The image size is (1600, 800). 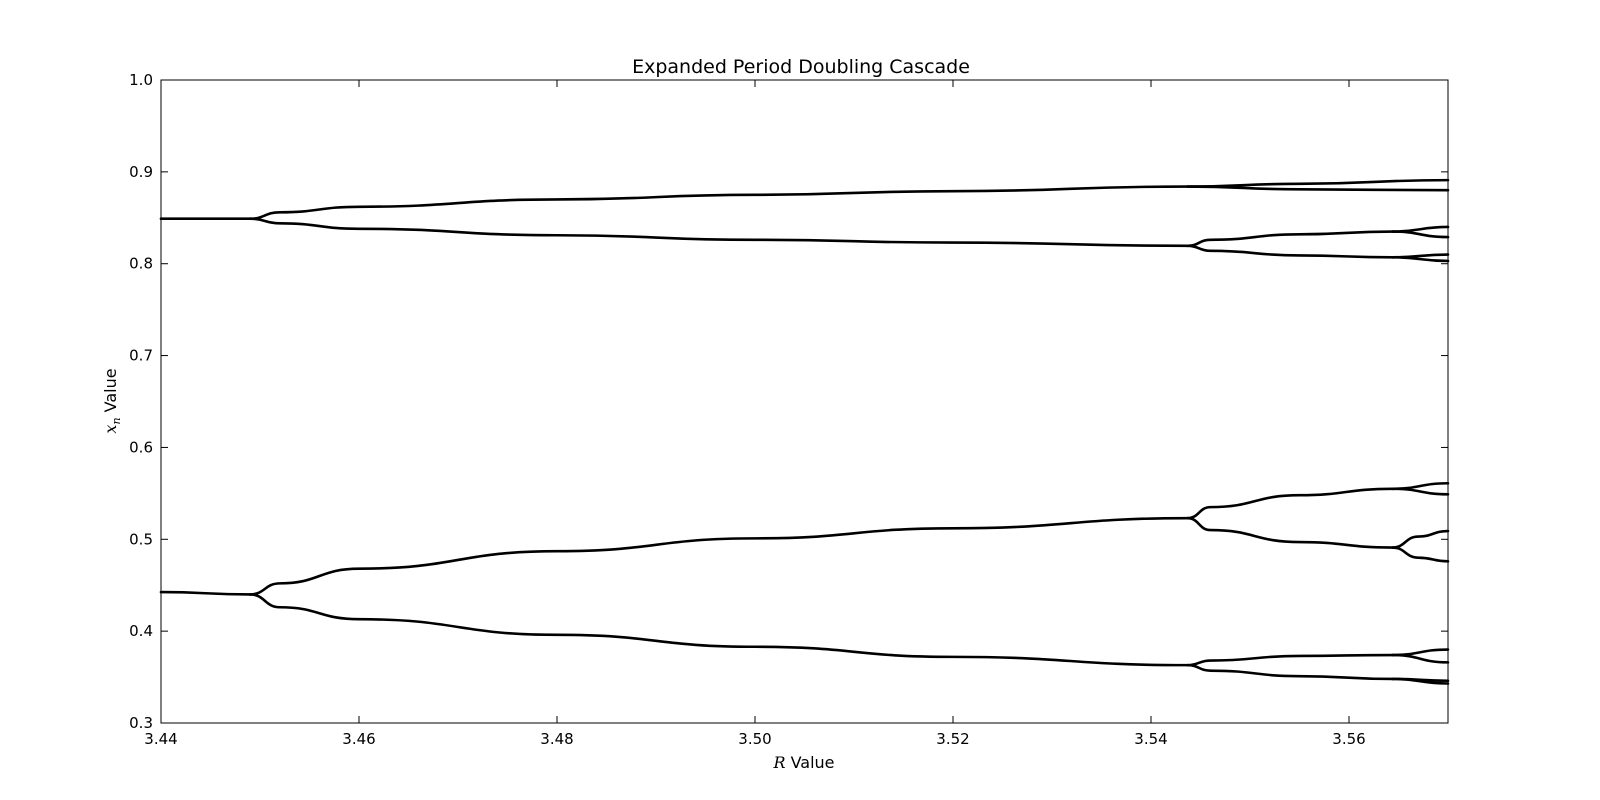 I want to click on x-tick-label: 3.50, so click(x=754, y=739).